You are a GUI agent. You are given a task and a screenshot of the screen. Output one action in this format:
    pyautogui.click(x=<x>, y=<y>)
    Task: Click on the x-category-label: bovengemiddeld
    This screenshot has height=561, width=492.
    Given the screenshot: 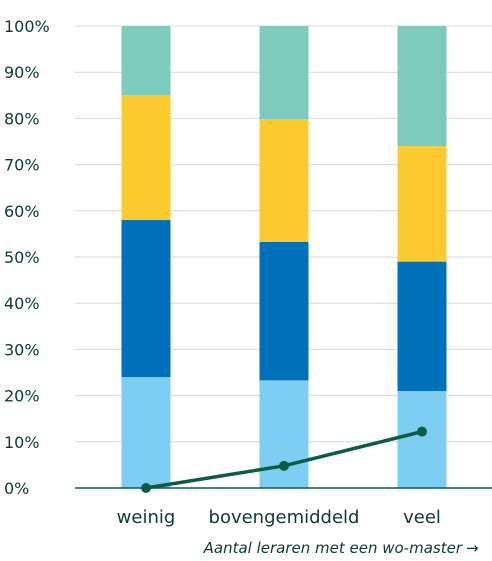 What is the action you would take?
    pyautogui.click(x=284, y=517)
    